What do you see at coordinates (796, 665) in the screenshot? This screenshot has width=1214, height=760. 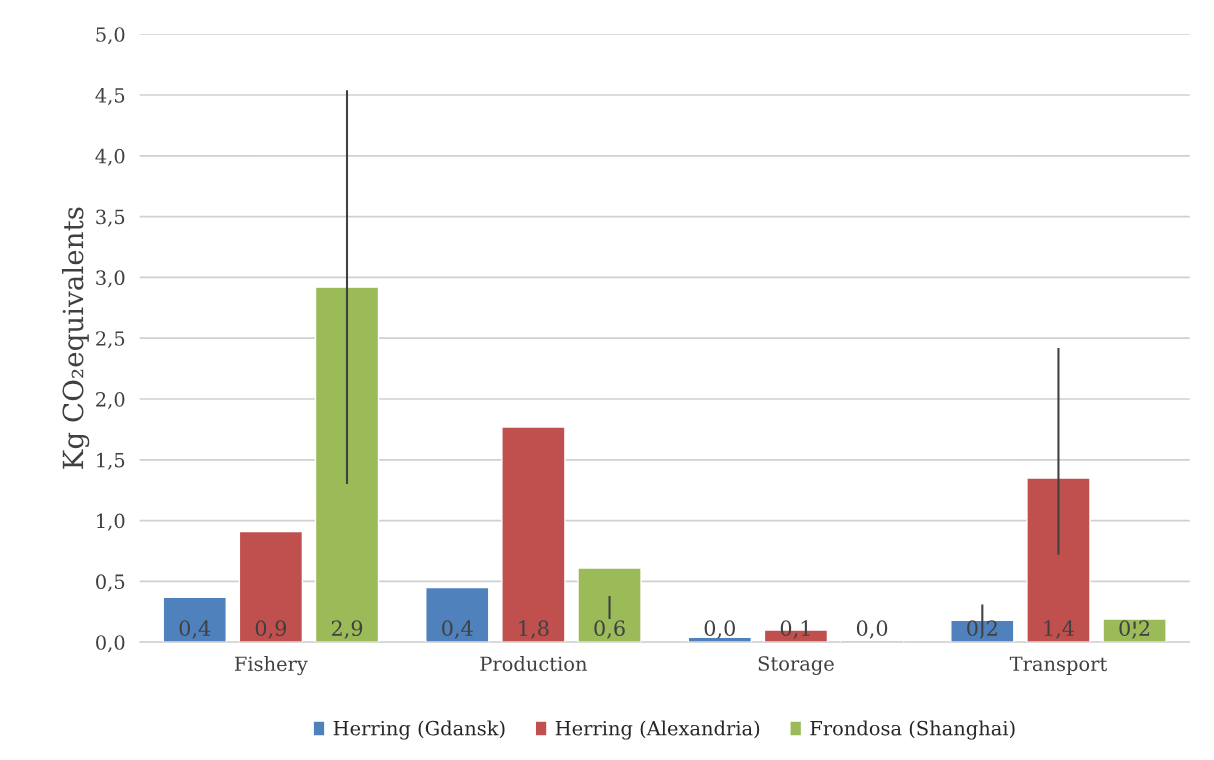 I see `x-tick-label: Storage` at bounding box center [796, 665].